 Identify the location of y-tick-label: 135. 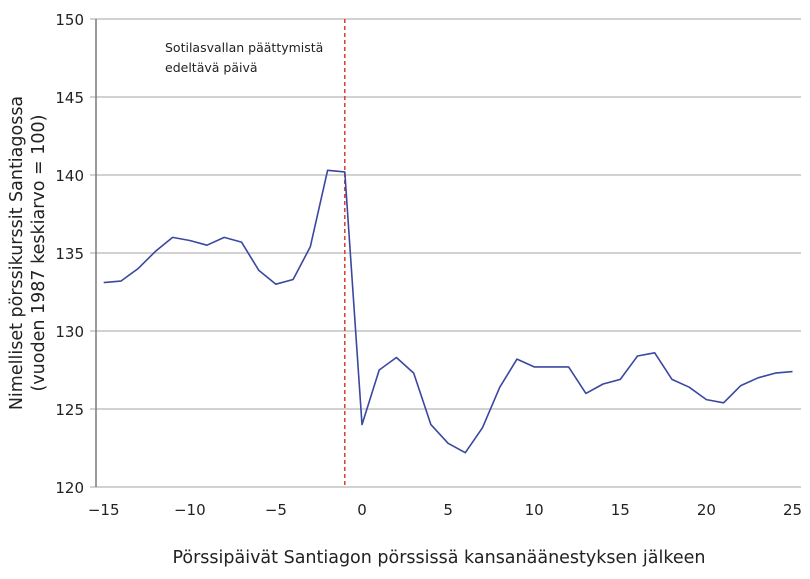
(69, 254).